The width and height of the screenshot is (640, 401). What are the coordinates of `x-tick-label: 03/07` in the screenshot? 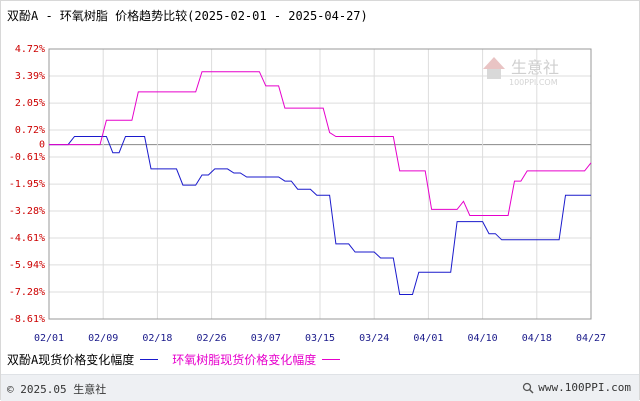 It's located at (266, 338).